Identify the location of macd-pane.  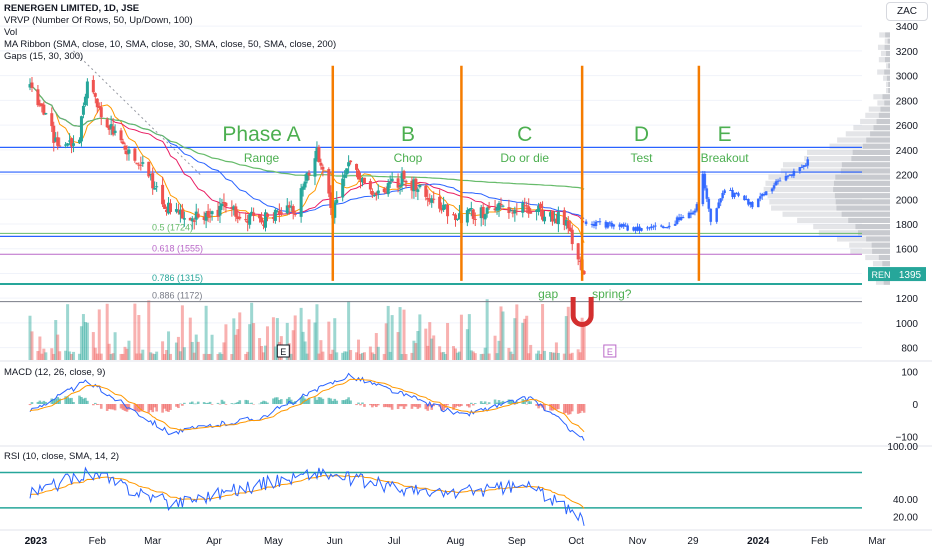
(307, 406).